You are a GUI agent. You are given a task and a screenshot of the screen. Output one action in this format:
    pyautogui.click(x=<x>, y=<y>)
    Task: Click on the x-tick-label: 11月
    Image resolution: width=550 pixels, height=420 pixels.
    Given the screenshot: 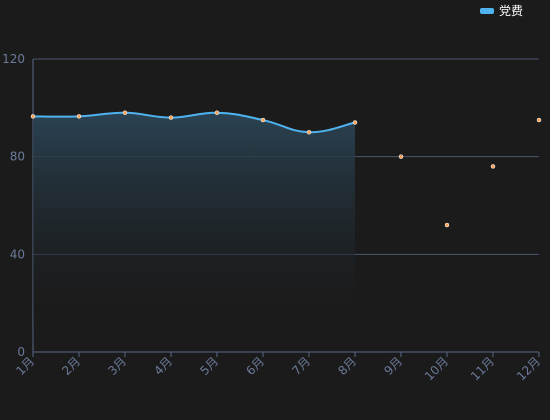 What is the action you would take?
    pyautogui.click(x=482, y=368)
    